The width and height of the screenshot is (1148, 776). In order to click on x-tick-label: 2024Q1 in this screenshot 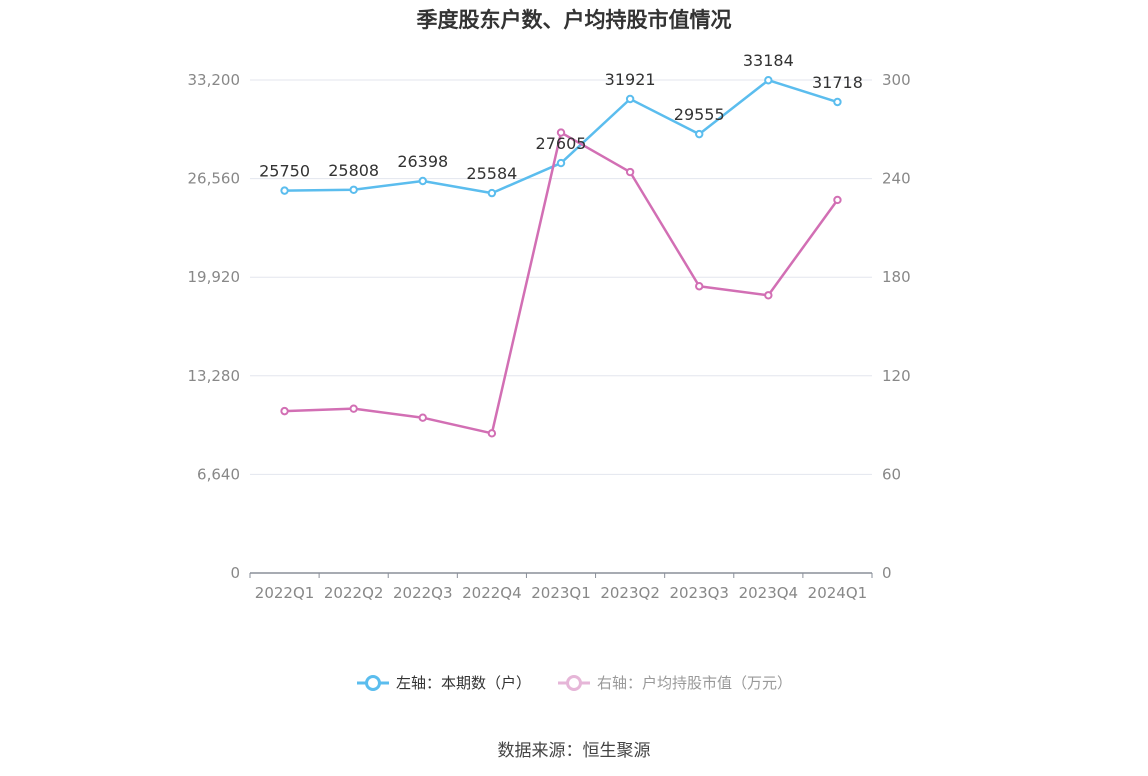, I will do `click(838, 593)`.